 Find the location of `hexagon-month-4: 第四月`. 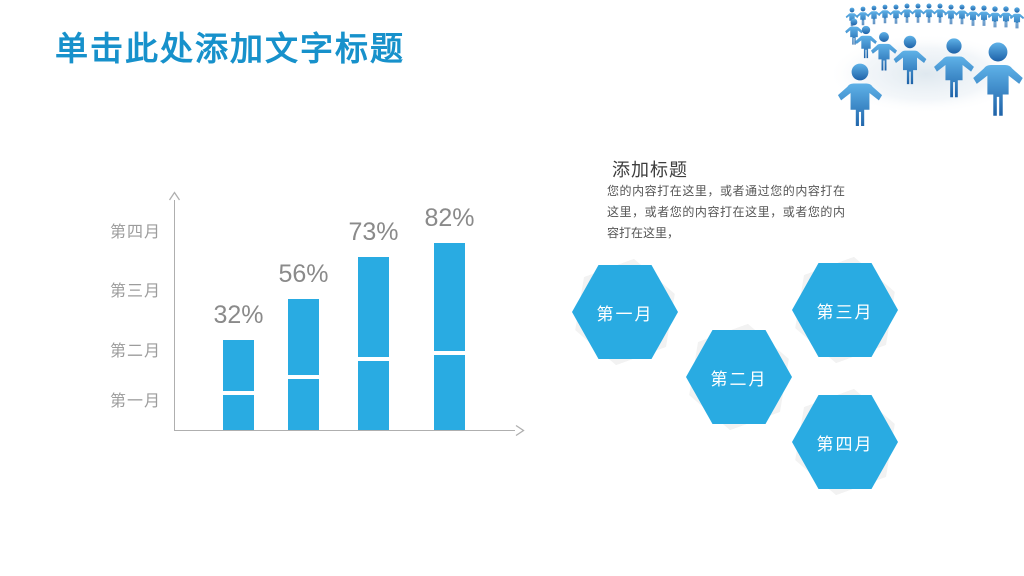

hexagon-month-4: 第四月 is located at coordinates (845, 442).